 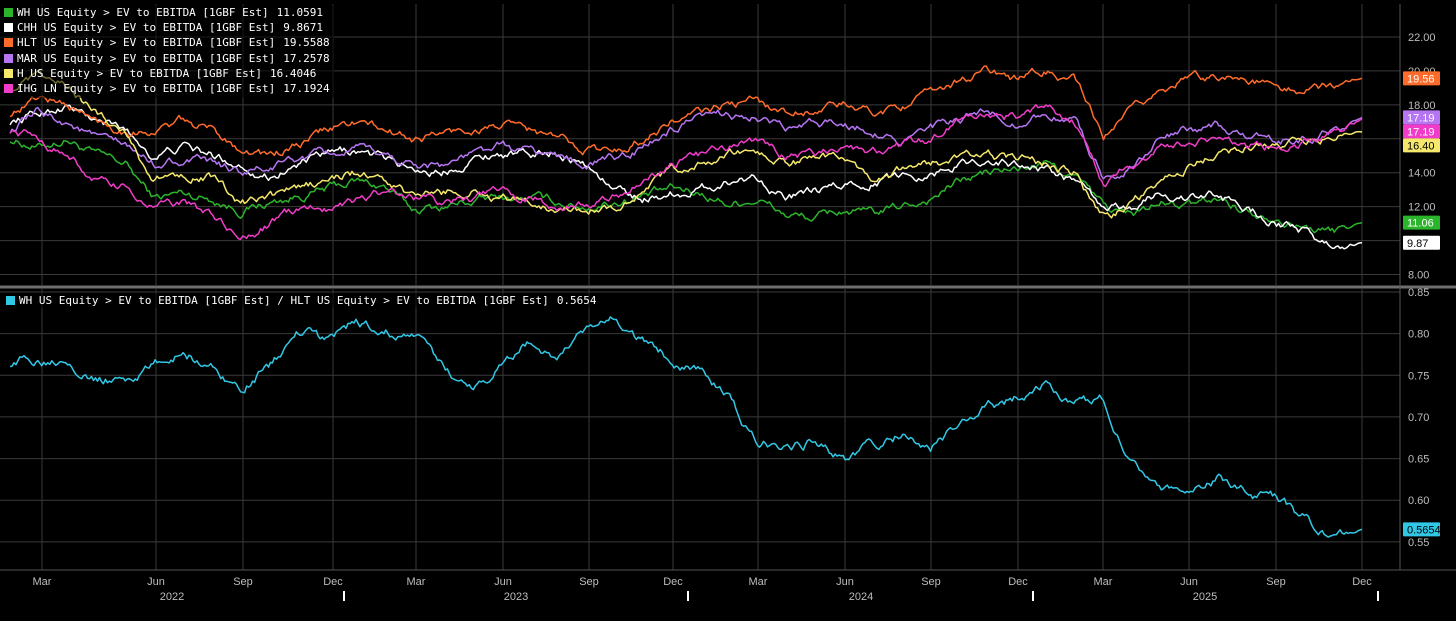 What do you see at coordinates (172, 597) in the screenshot?
I see `x-year-label: 2022` at bounding box center [172, 597].